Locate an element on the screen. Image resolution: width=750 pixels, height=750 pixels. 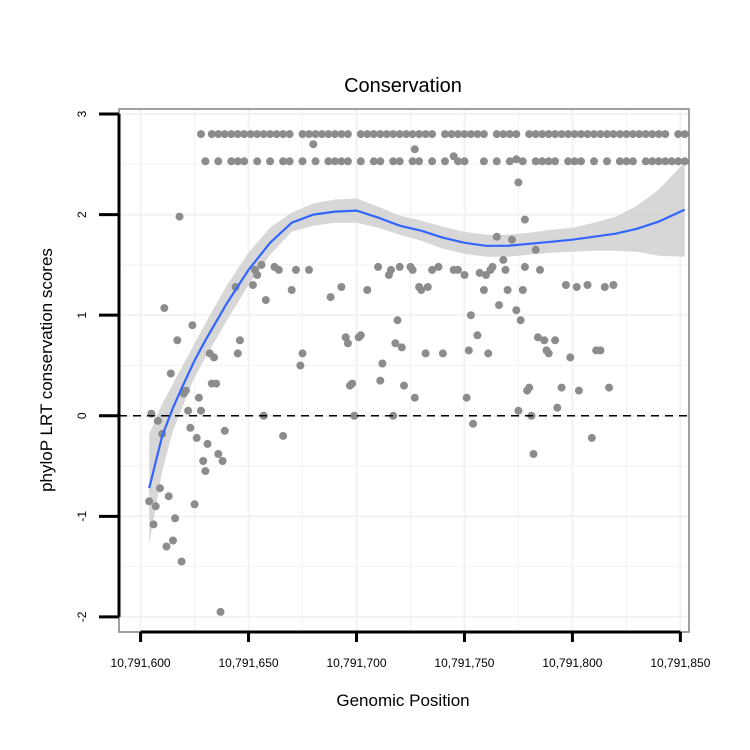
y-tick-label: 1 is located at coordinates (82, 315).